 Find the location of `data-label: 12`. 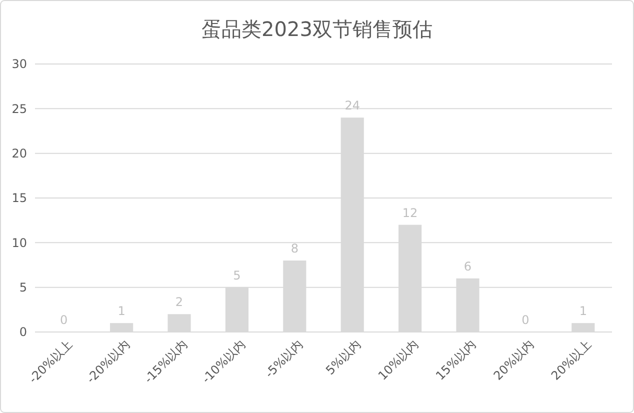

data-label: 12 is located at coordinates (410, 213).